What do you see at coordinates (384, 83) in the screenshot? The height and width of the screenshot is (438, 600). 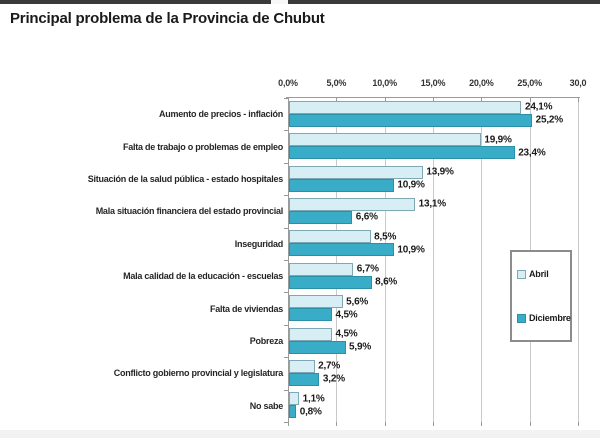 I see `x-axis-tick-label: 10,0%` at bounding box center [384, 83].